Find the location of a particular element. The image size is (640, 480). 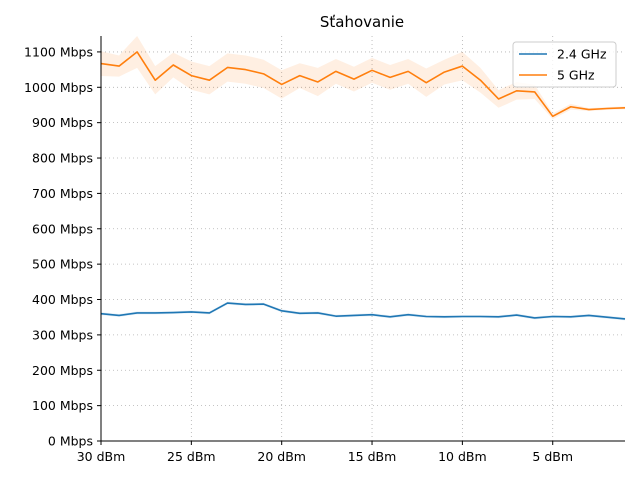

legend-label-5-ghz: 5 GHz is located at coordinates (576, 75).